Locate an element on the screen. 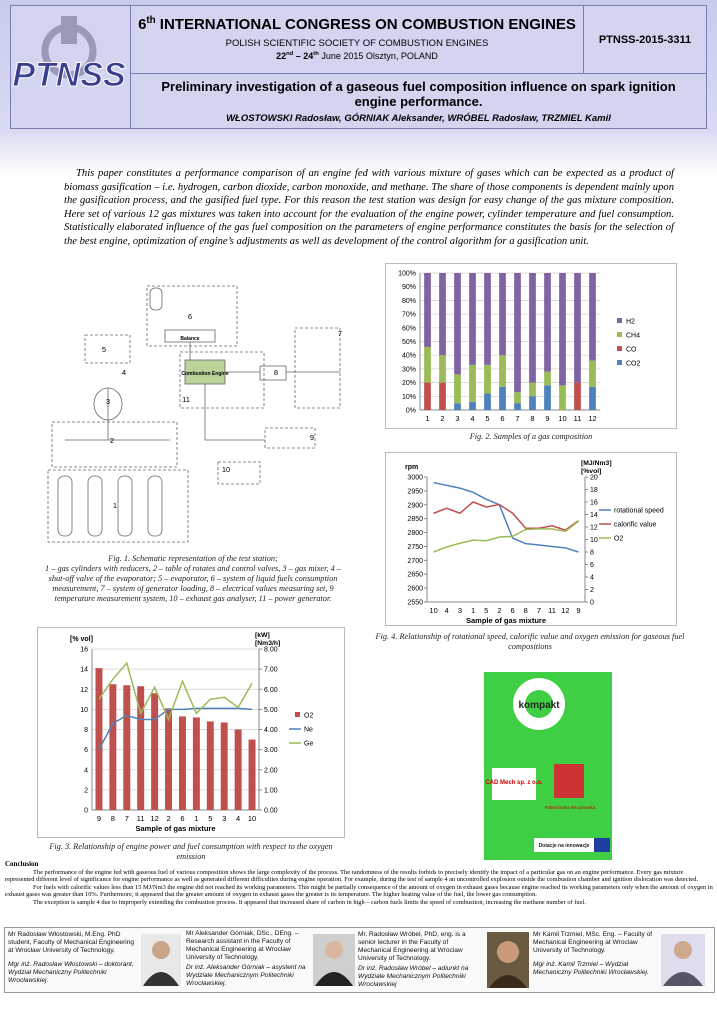 The width and height of the screenshot is (717, 1024). y2-tick-label: 4 is located at coordinates (592, 578).